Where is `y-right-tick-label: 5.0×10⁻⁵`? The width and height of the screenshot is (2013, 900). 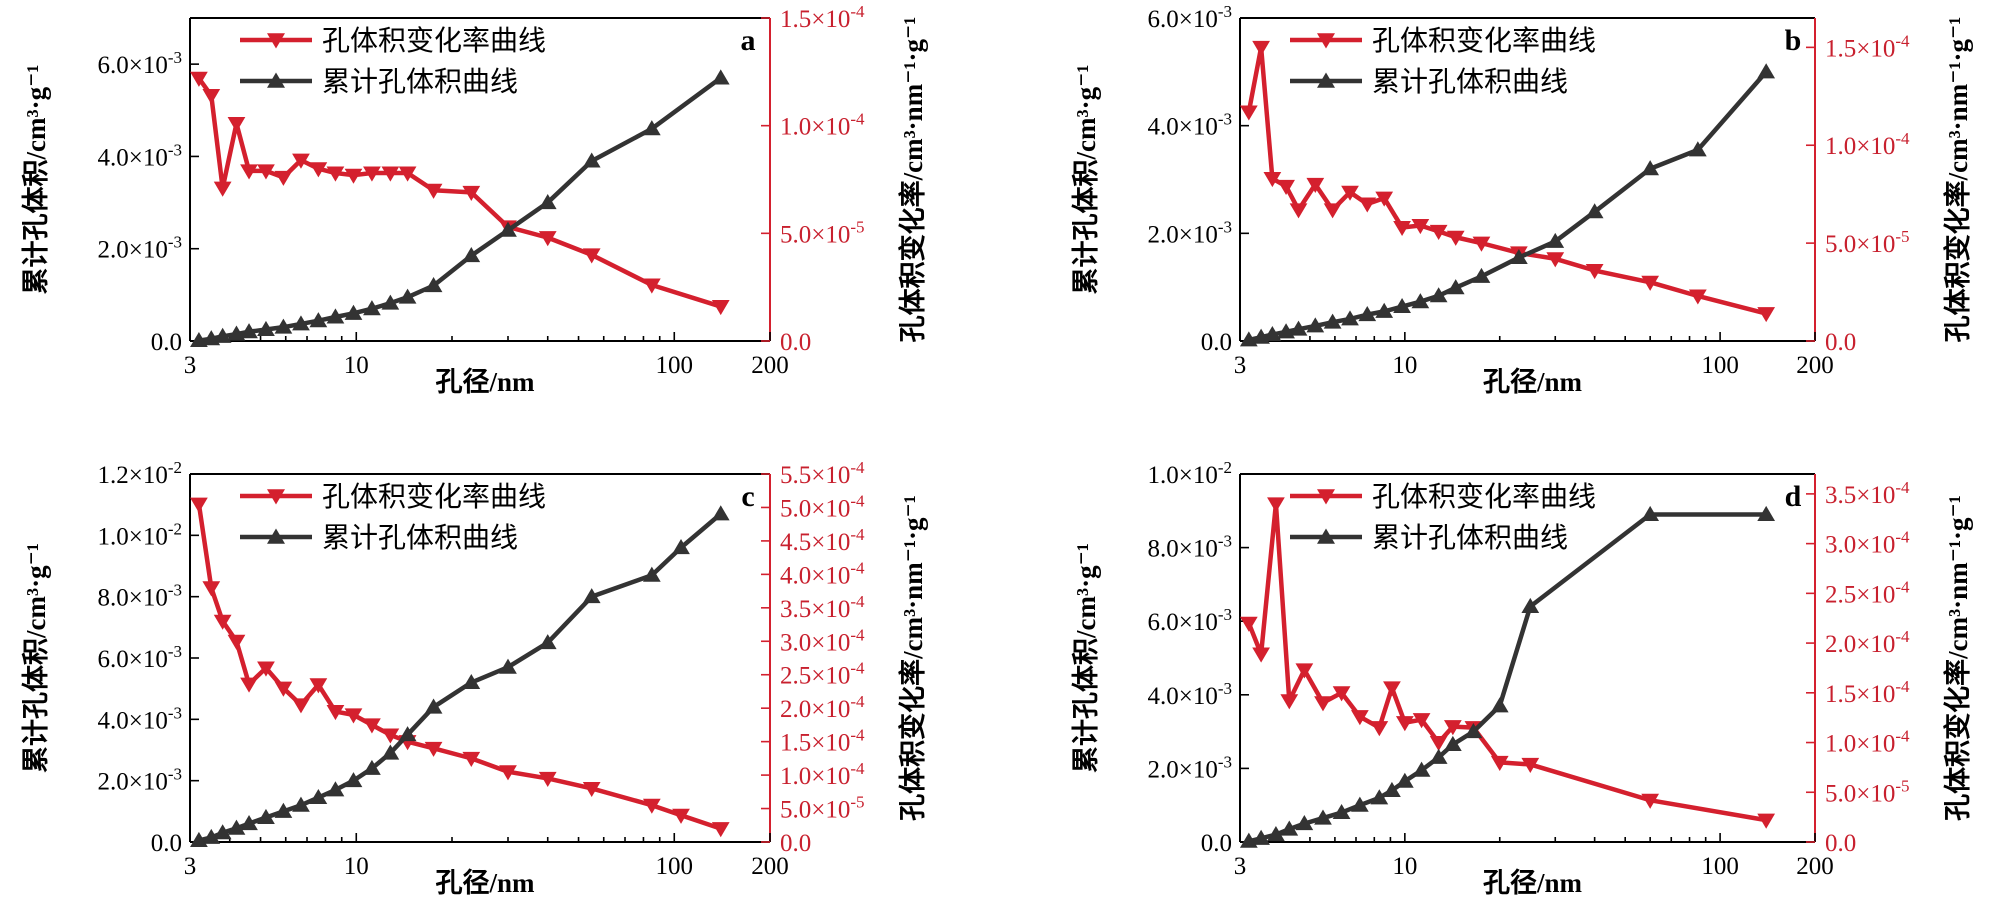 y-right-tick-label: 5.0×10⁻⁵ is located at coordinates (822, 232).